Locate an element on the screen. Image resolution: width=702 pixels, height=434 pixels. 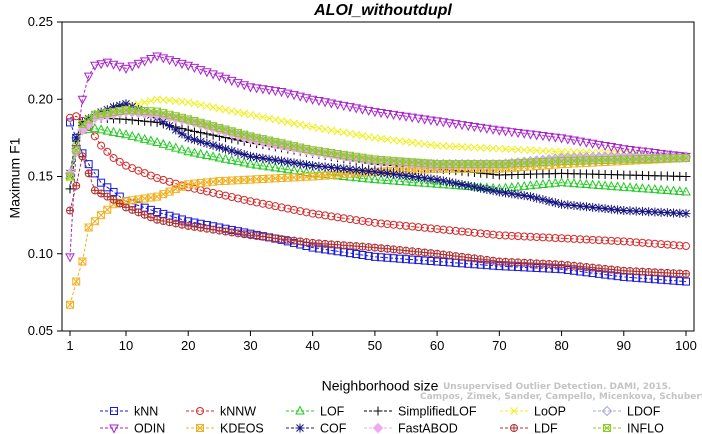
legend-item-inflo: INFLO is located at coordinates (628, 428).